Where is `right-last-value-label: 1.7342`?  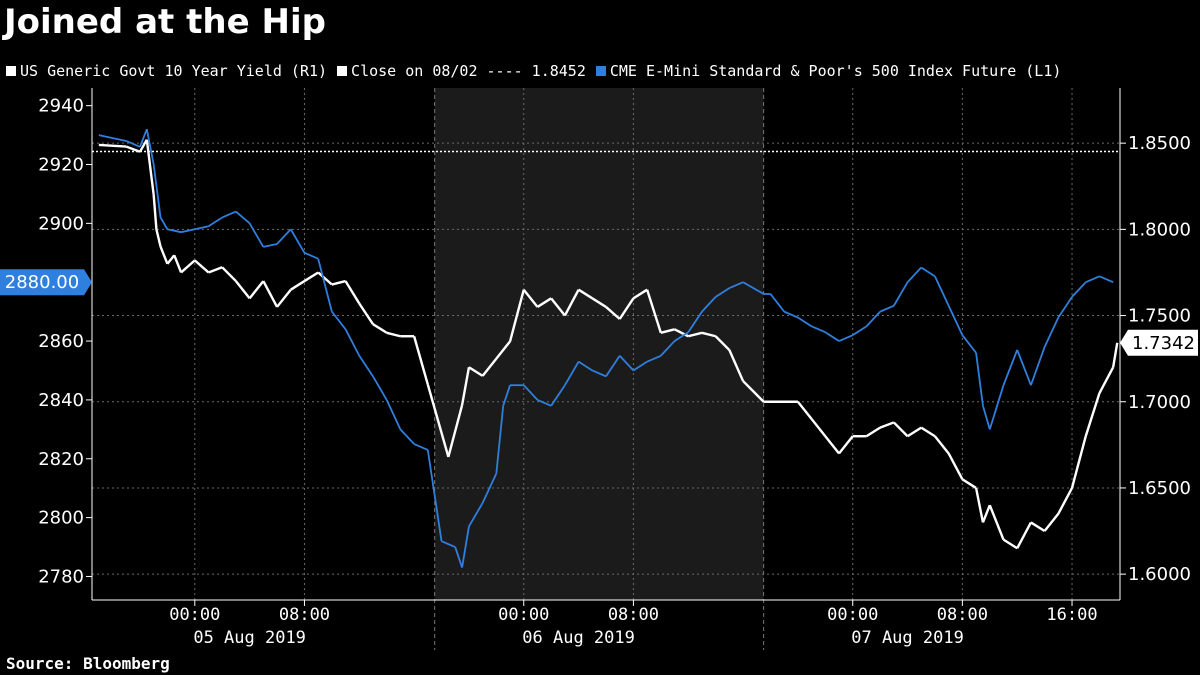 right-last-value-label: 1.7342 is located at coordinates (1163, 343).